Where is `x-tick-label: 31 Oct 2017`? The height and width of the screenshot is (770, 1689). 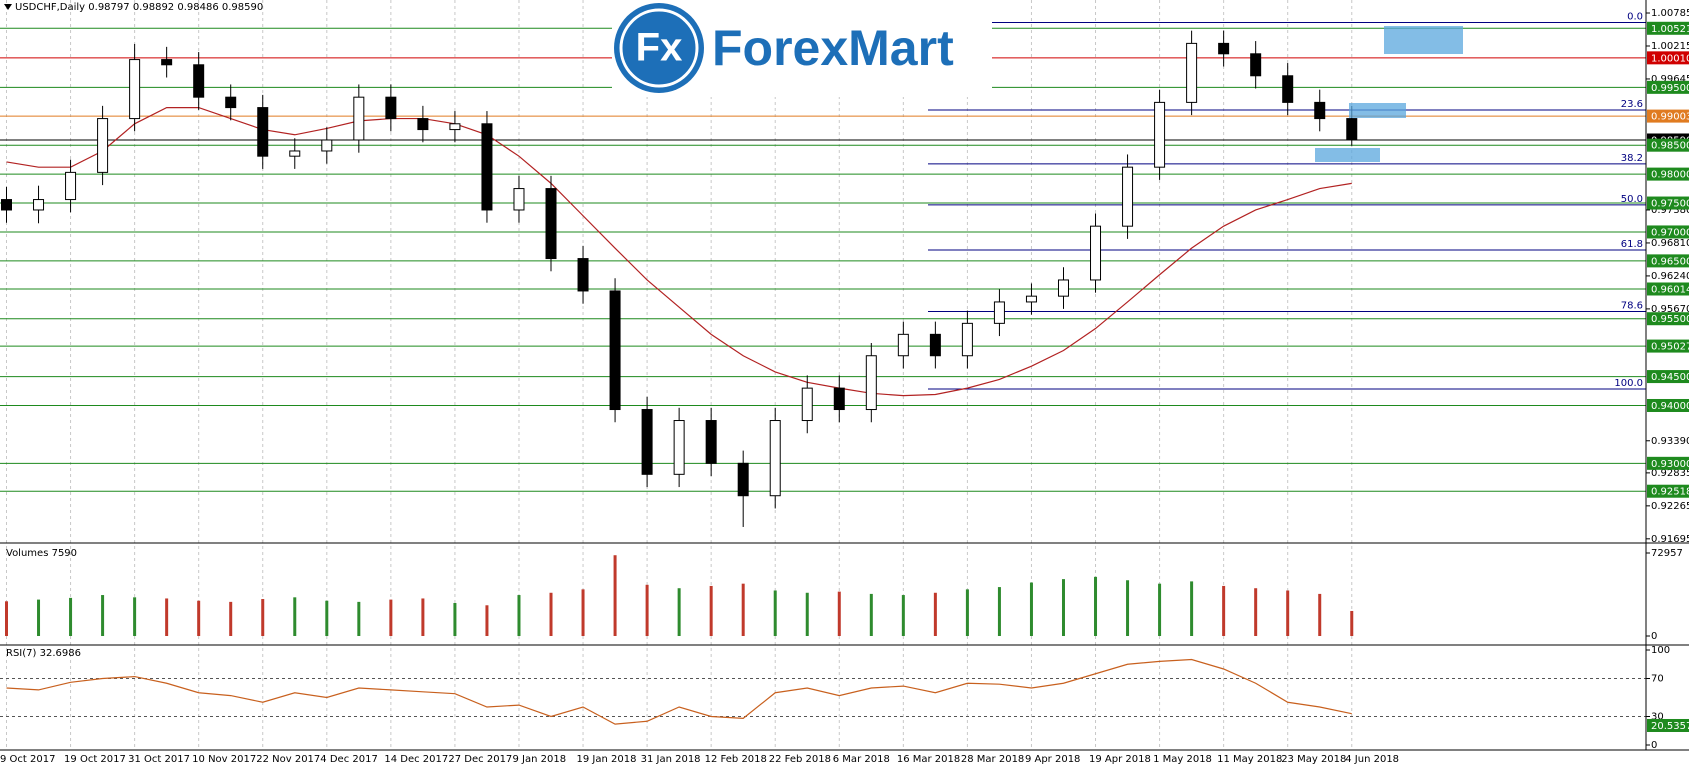 x-tick-label: 31 Oct 2017 is located at coordinates (159, 759).